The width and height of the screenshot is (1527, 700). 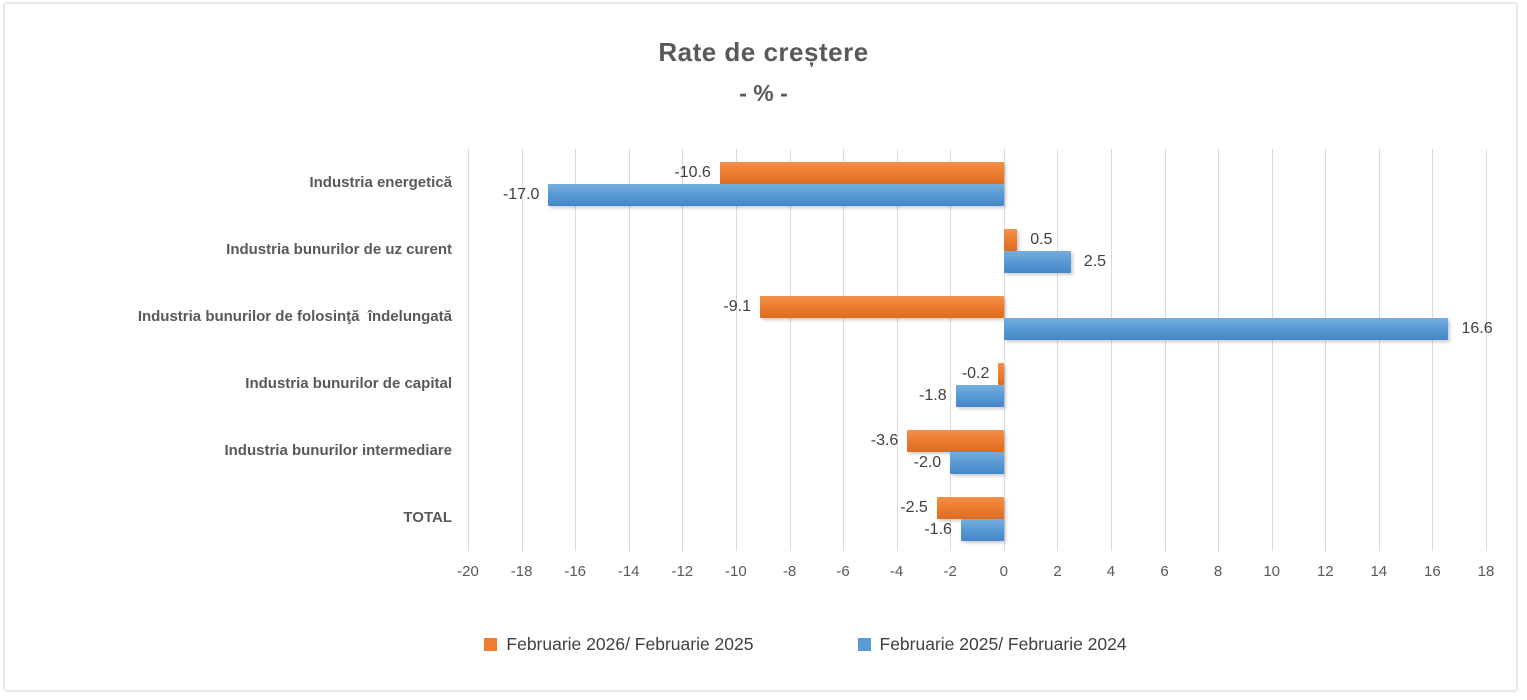 I want to click on bar-value-label: 2.5, so click(x=1095, y=261).